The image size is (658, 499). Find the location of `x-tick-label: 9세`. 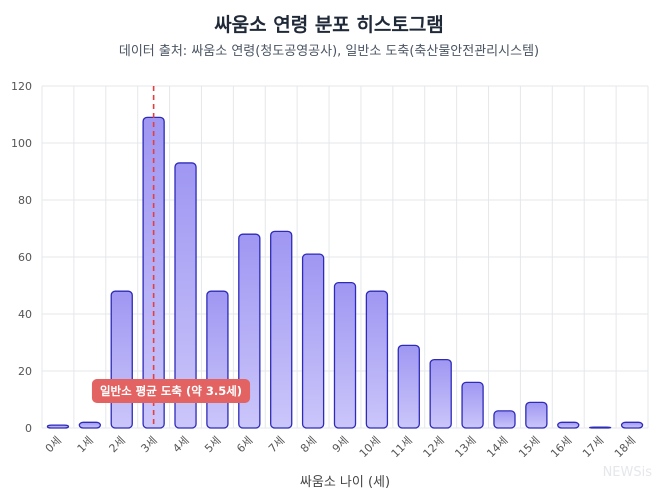

x-tick-label: 9세 is located at coordinates (340, 444).